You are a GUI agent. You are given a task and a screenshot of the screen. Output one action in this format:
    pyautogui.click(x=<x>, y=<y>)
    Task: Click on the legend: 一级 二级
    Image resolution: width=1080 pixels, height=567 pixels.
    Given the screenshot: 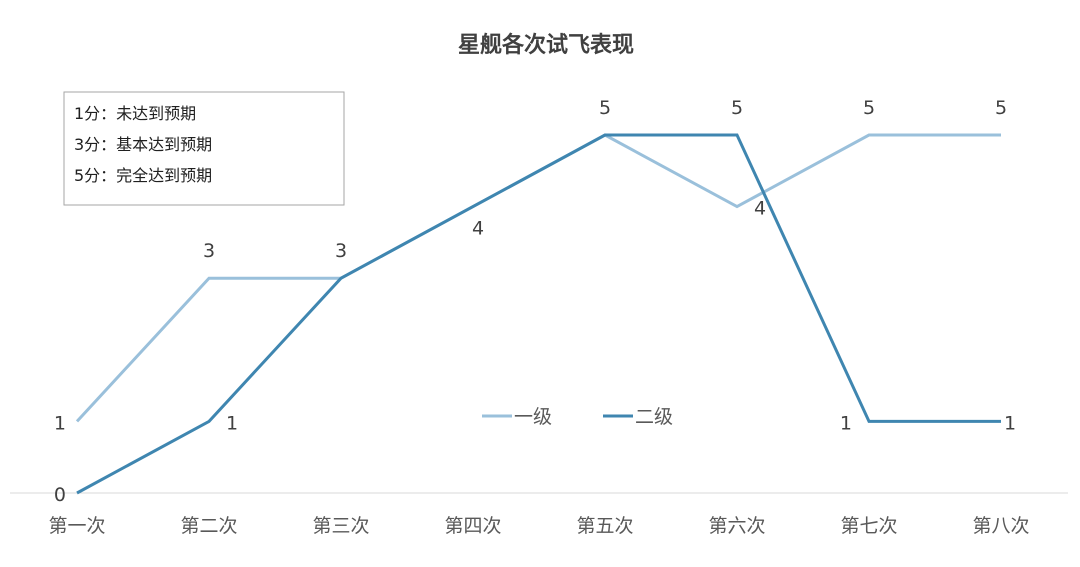 What is the action you would take?
    pyautogui.click(x=577, y=417)
    